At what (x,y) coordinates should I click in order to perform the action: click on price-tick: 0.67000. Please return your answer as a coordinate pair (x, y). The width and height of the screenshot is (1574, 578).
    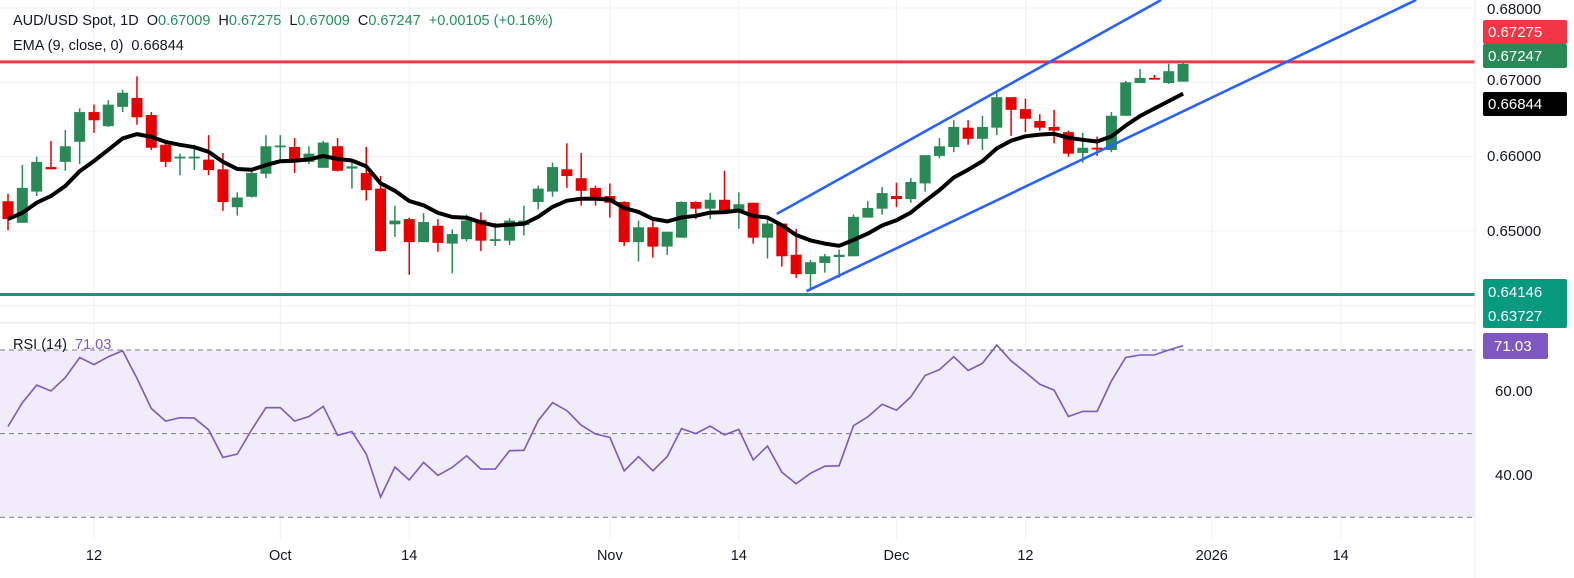
    Looking at the image, I should click on (1514, 80).